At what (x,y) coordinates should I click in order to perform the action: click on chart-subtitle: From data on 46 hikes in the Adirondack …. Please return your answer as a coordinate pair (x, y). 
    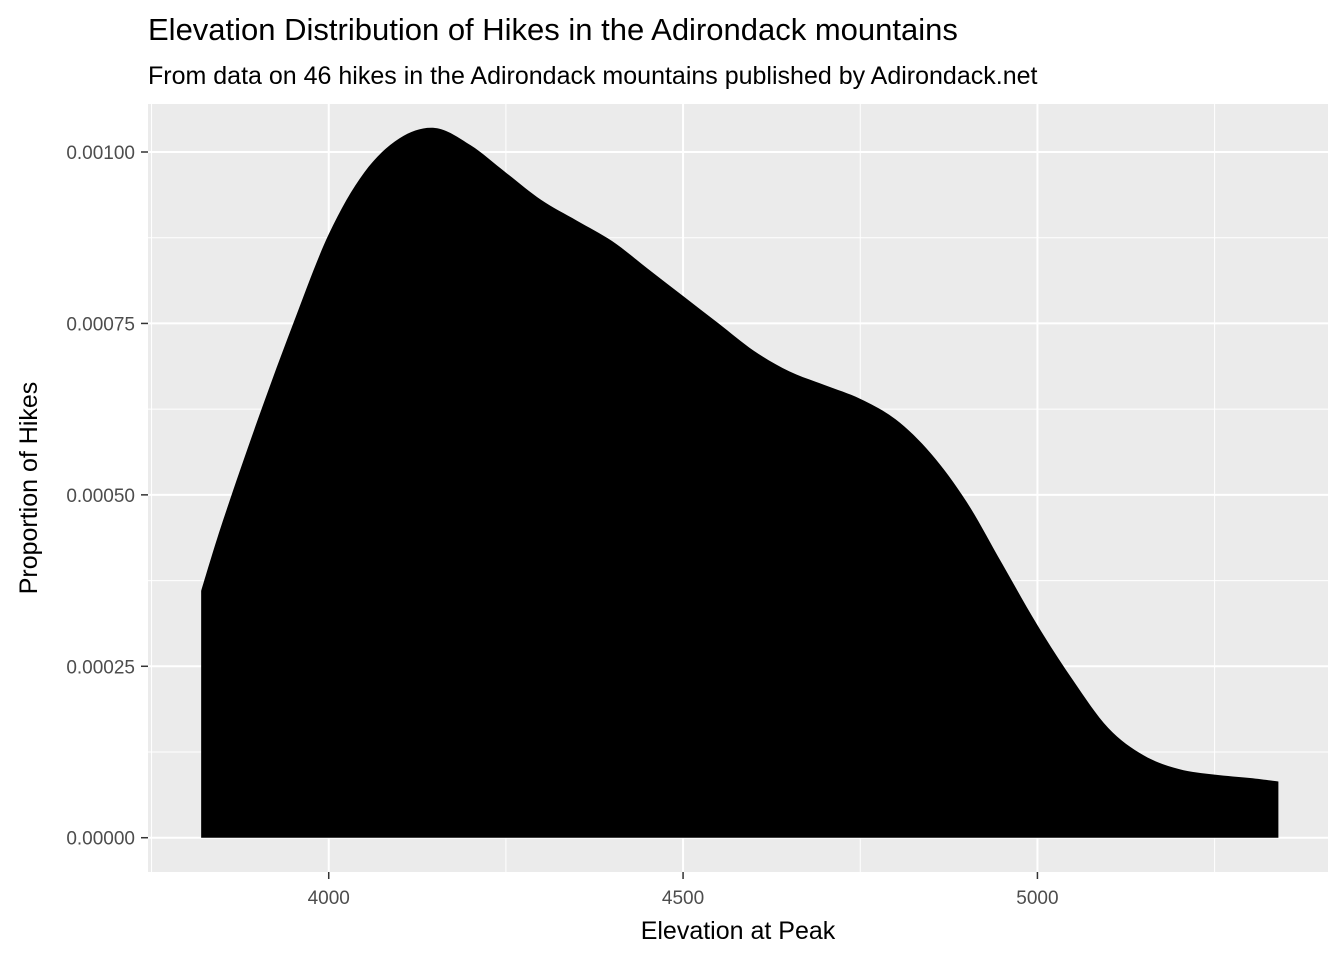
    Looking at the image, I should click on (592, 76).